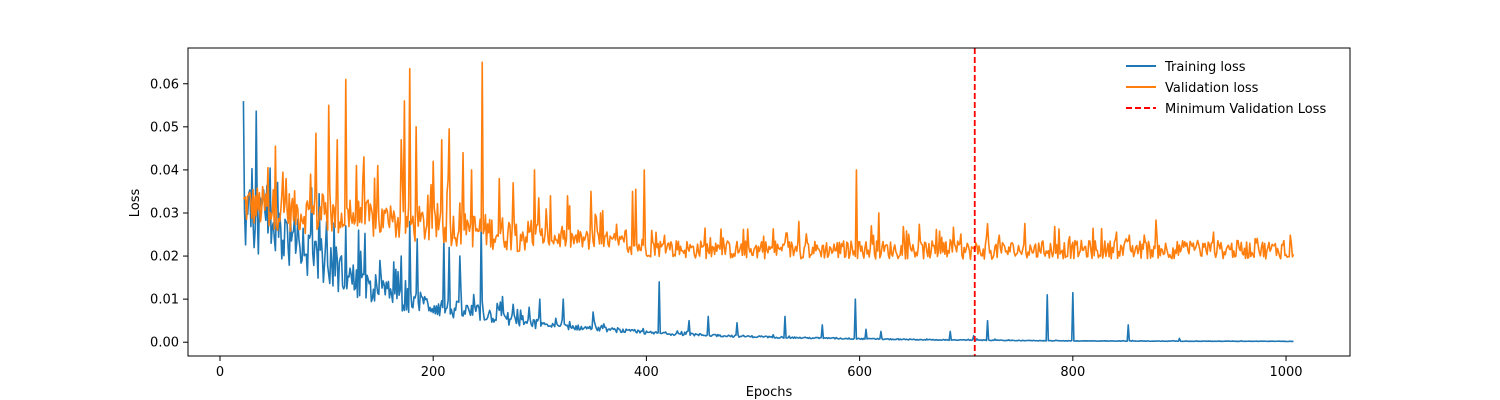 This screenshot has height=400, width=1500. I want to click on y-tick-label: 0.00, so click(164, 343).